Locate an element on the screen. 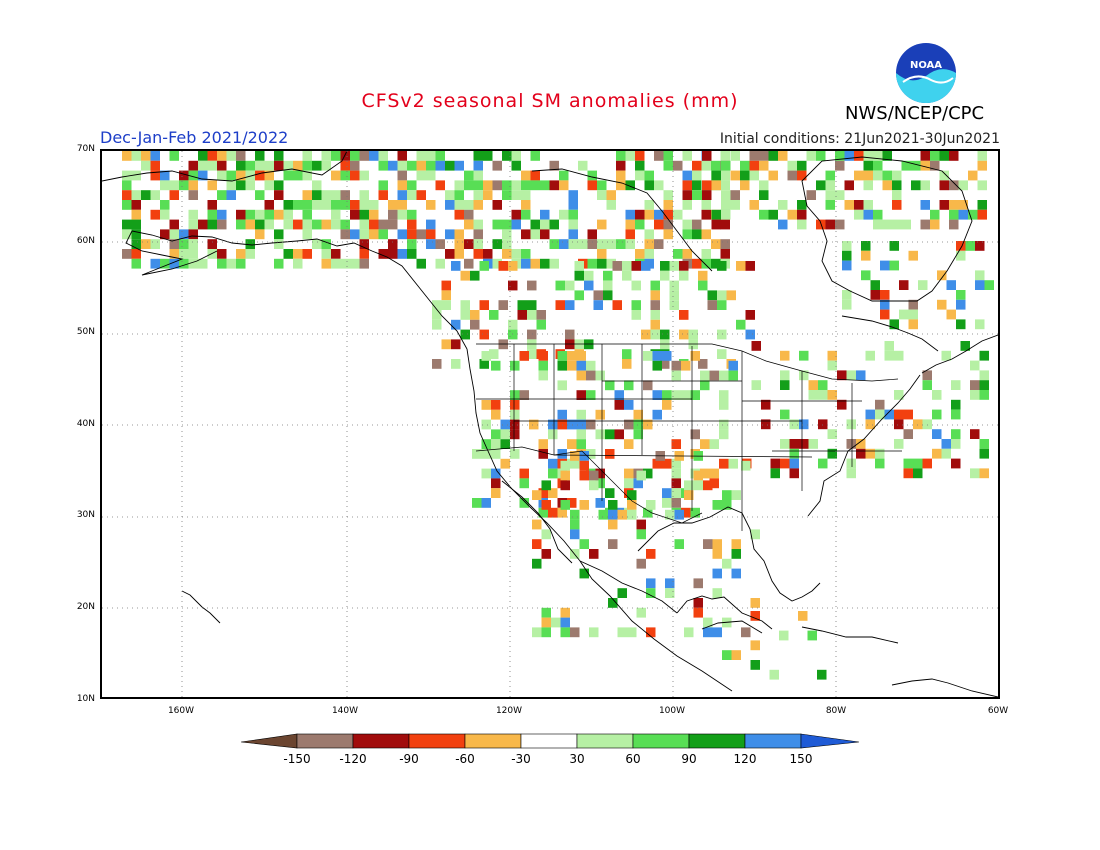 The width and height of the screenshot is (1100, 850). map-title: CFSv2 seasonal SM anomalies (mm) is located at coordinates (550, 101).